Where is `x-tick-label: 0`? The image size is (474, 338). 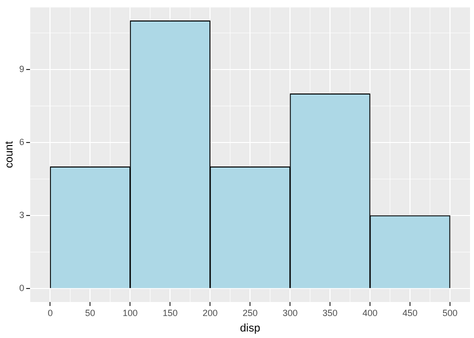 x-tick-label: 0 is located at coordinates (50, 313).